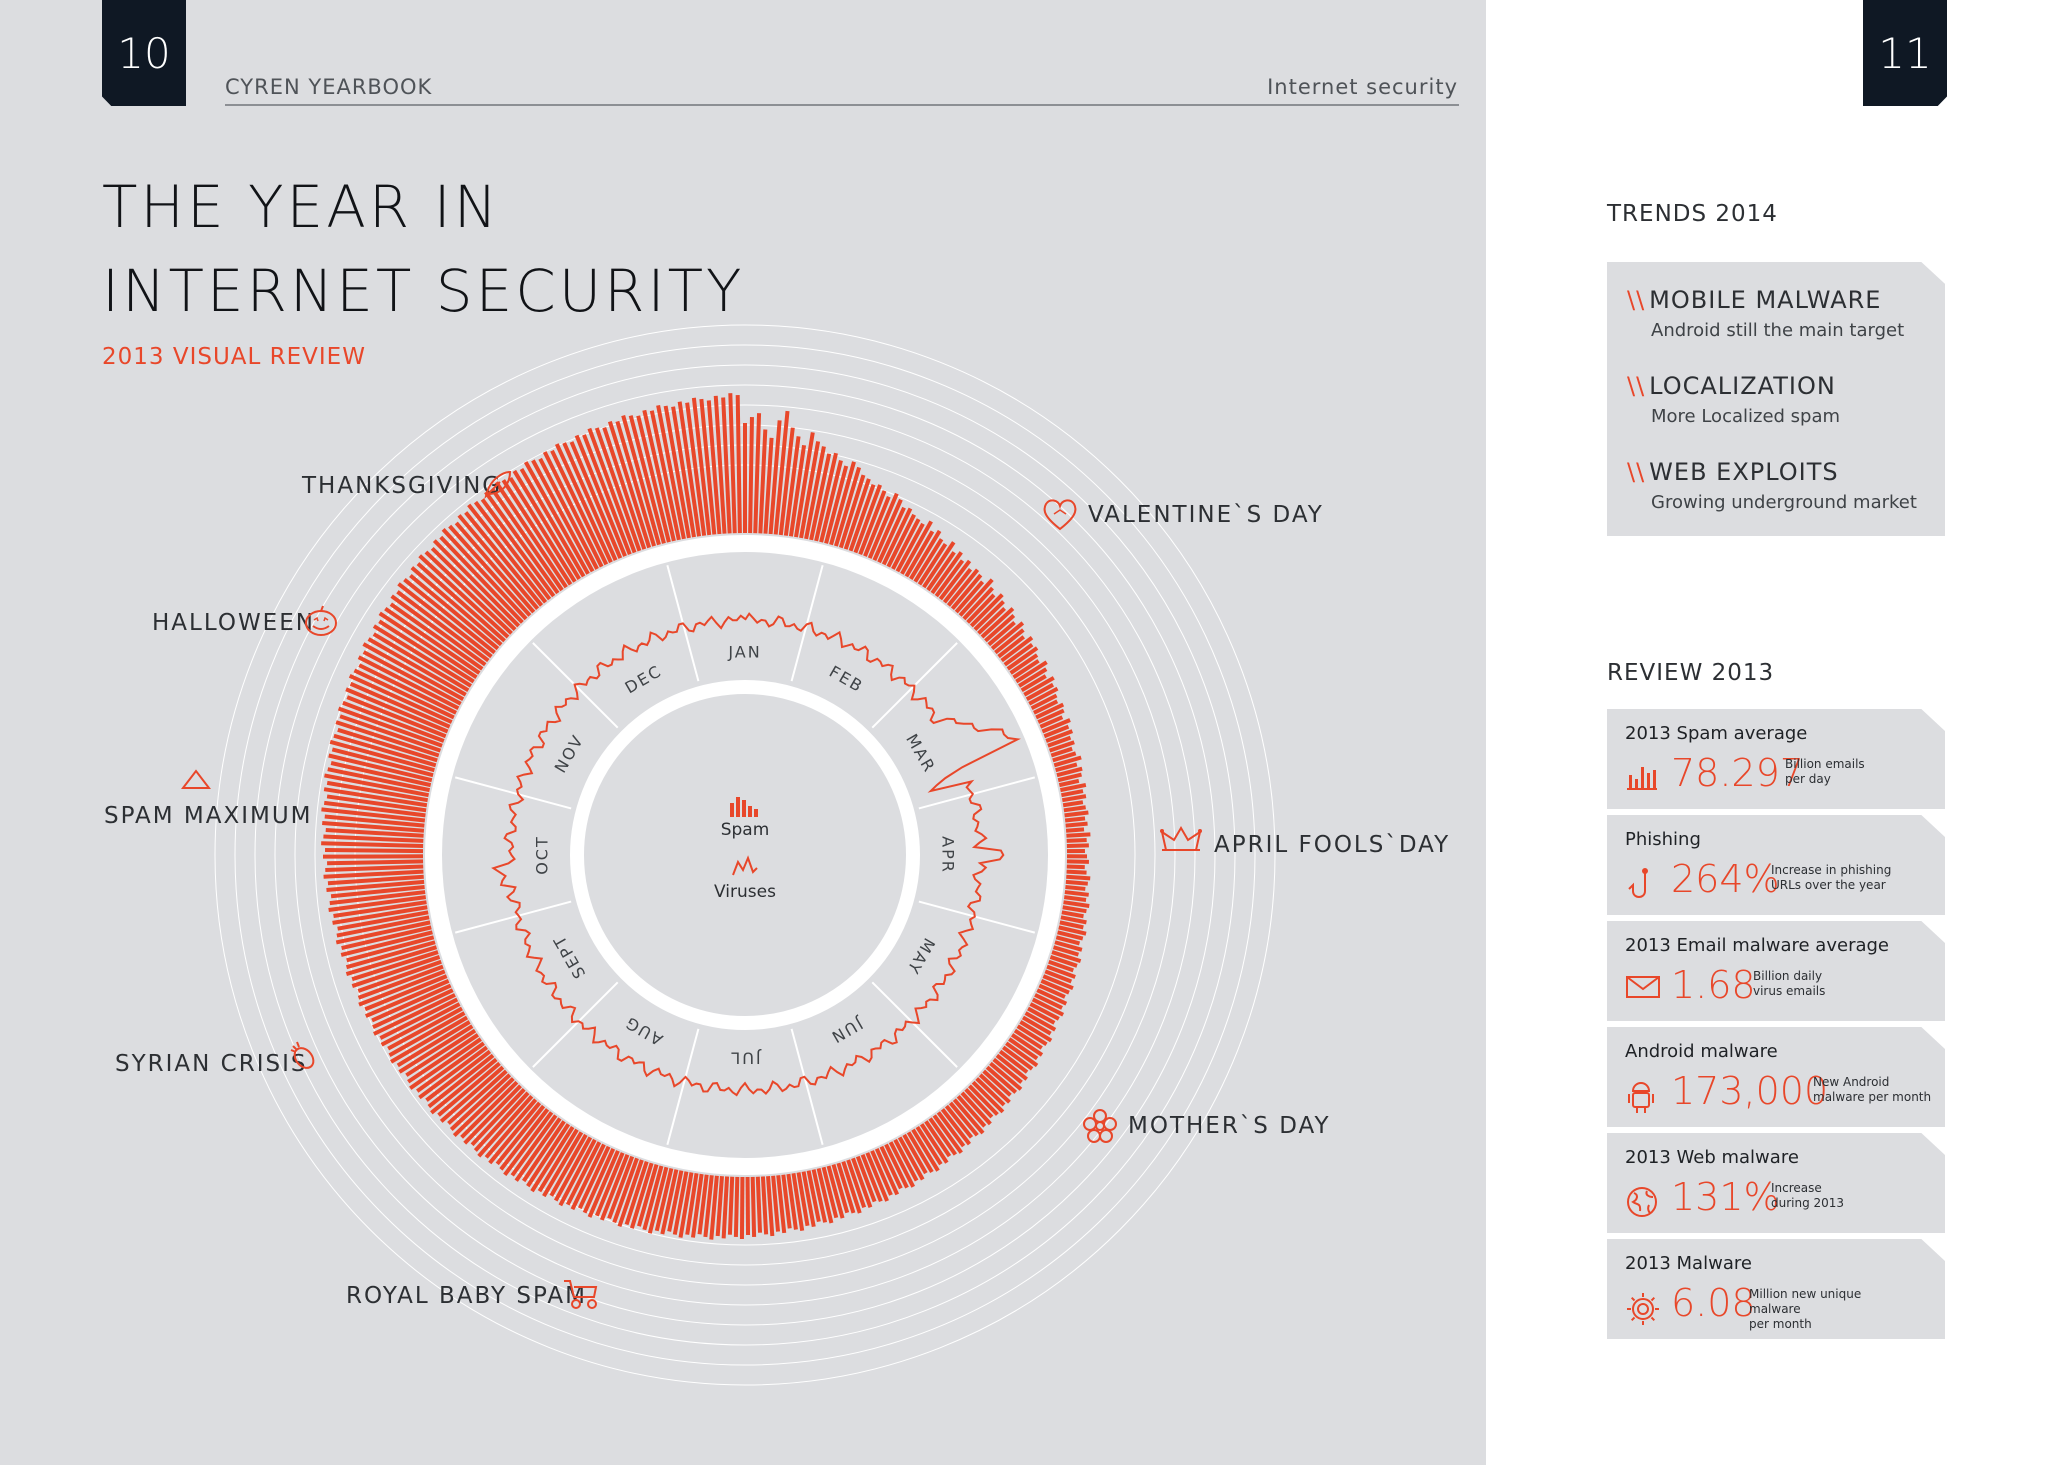 This screenshot has height=1465, width=2048. Describe the element at coordinates (1181, 838) in the screenshot. I see `jester-hat-icon` at that location.